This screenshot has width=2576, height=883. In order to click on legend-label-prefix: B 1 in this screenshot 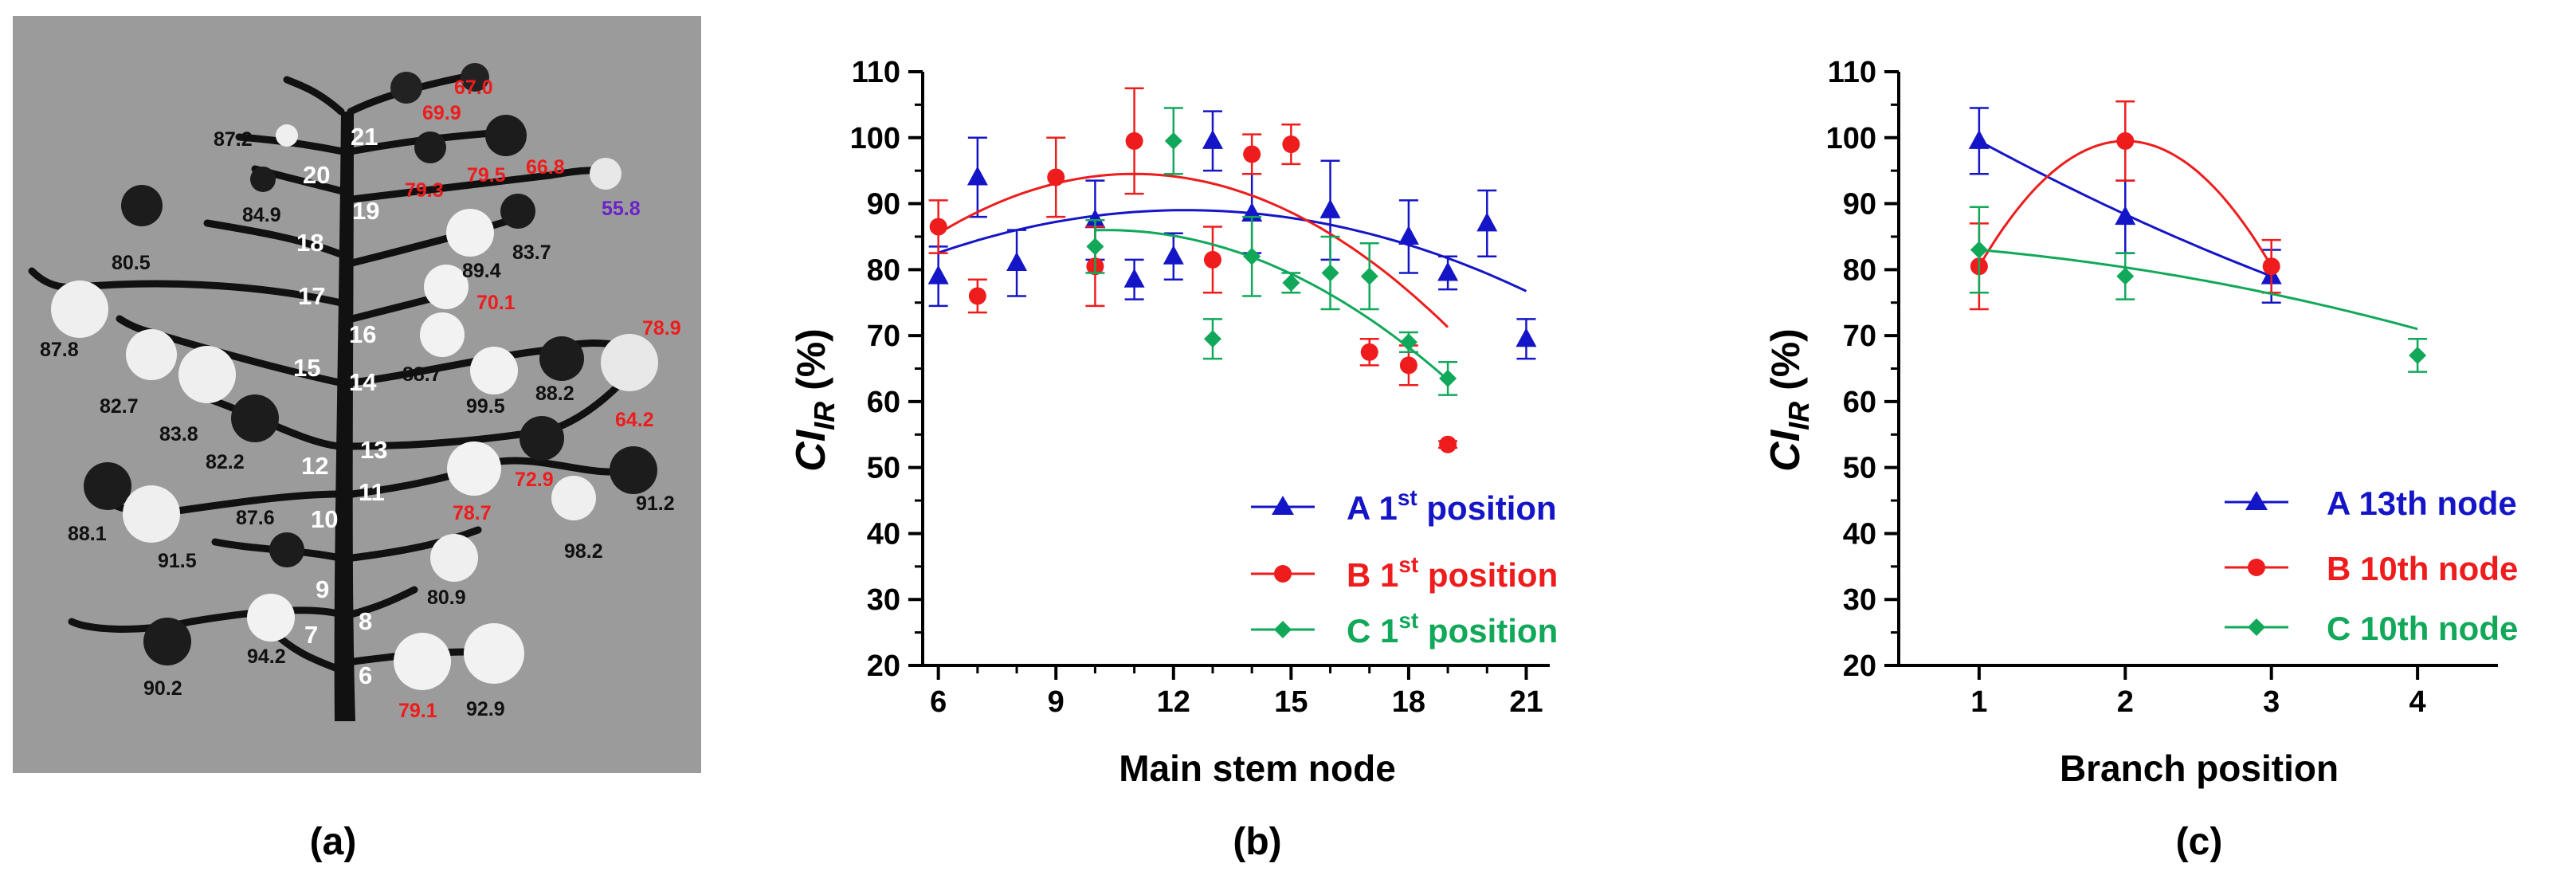, I will do `click(1373, 575)`.